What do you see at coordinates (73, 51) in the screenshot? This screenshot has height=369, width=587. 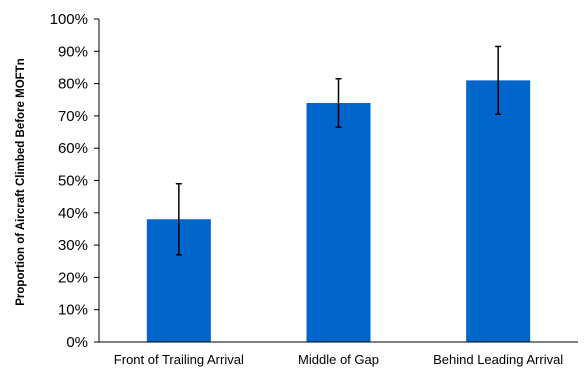 I see `y-tick-label: 90%` at bounding box center [73, 51].